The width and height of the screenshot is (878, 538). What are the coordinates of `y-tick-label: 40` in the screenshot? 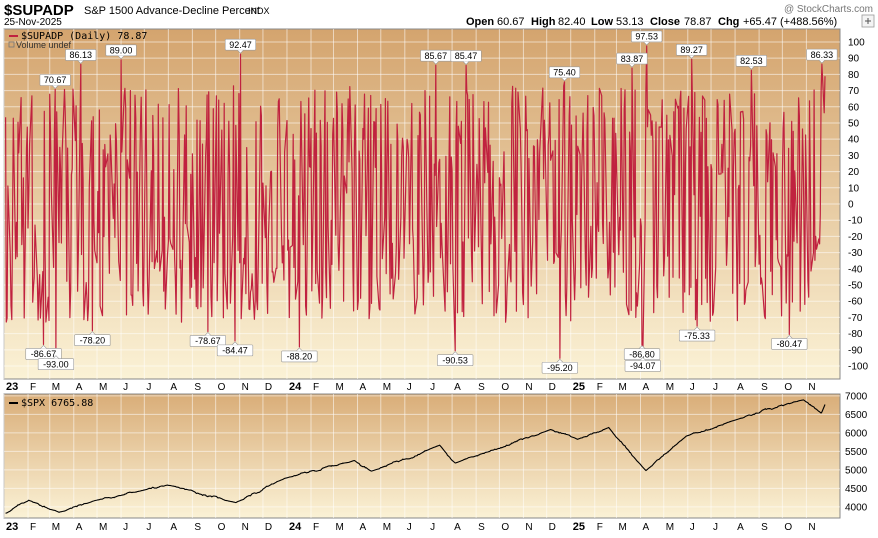 It's located at (854, 140).